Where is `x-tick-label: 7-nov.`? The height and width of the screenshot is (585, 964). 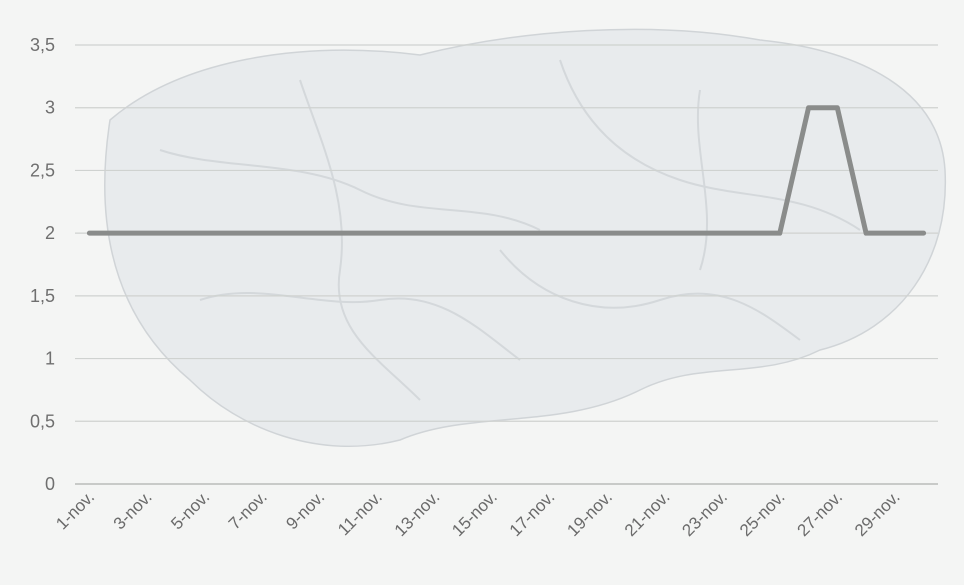 x-tick-label: 7-nov. is located at coordinates (248, 510).